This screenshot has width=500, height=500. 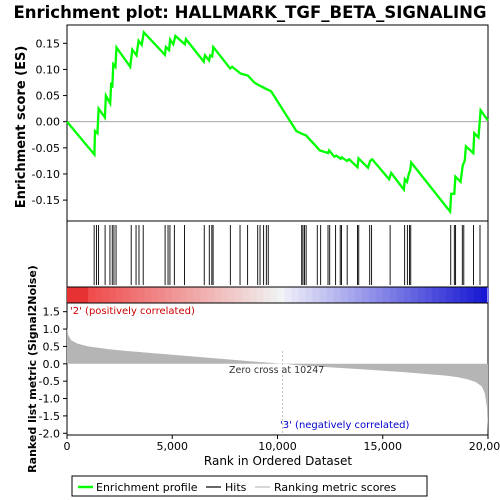 What do you see at coordinates (49, 381) in the screenshot?
I see `metric-y-tick-label: -0.5` at bounding box center [49, 381].